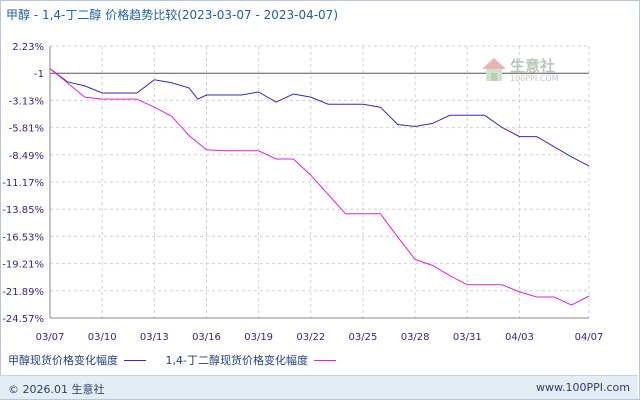  Describe the element at coordinates (23, 292) in the screenshot. I see `y-tick-label: -21.89%` at that location.